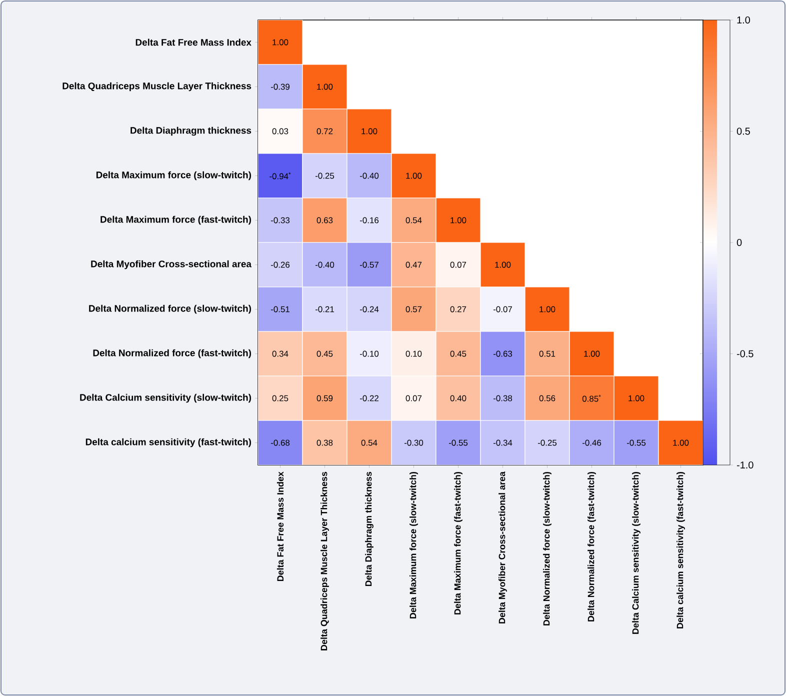 The width and height of the screenshot is (786, 696). What do you see at coordinates (369, 265) in the screenshot?
I see `data-label: -0.57` at bounding box center [369, 265].